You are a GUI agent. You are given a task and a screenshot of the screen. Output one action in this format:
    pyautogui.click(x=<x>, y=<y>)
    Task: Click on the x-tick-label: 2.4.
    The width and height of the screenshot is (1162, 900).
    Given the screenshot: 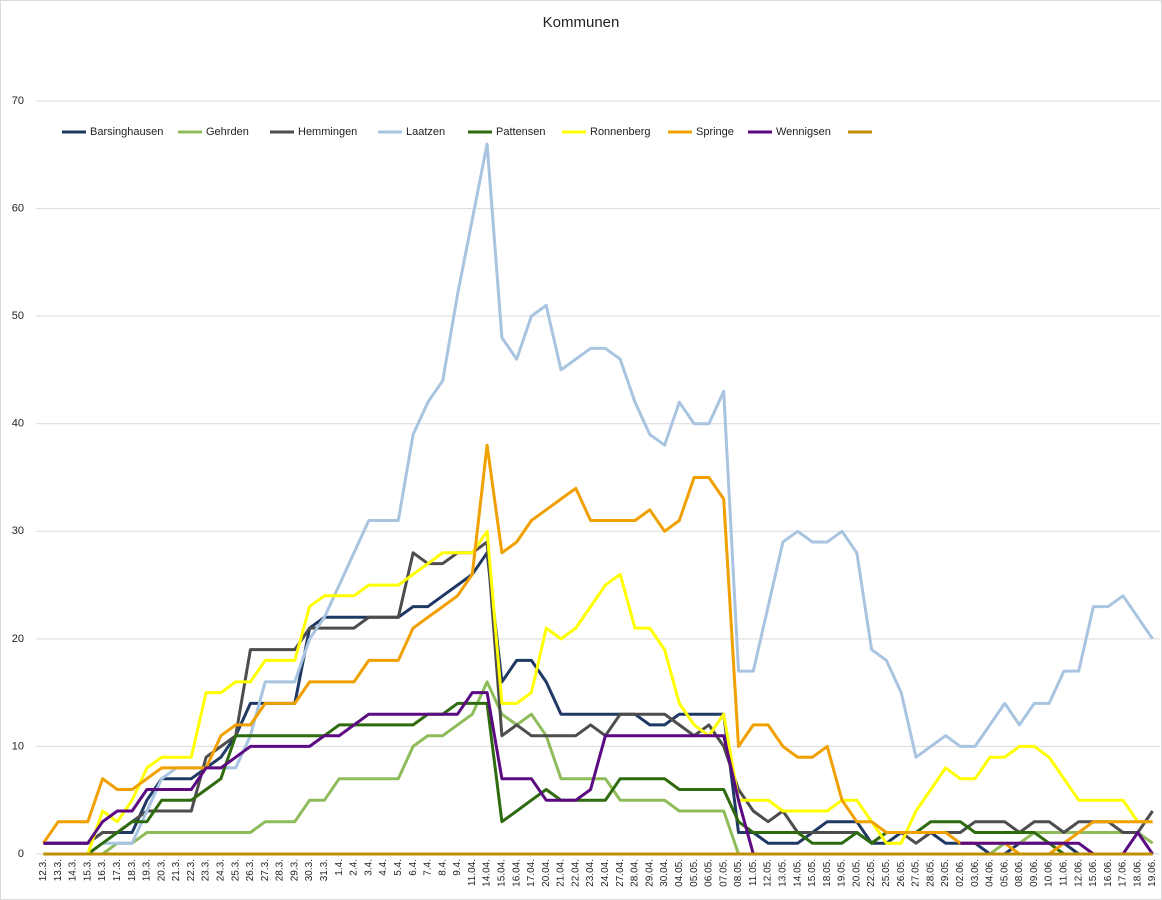 What is the action you would take?
    pyautogui.click(x=354, y=867)
    